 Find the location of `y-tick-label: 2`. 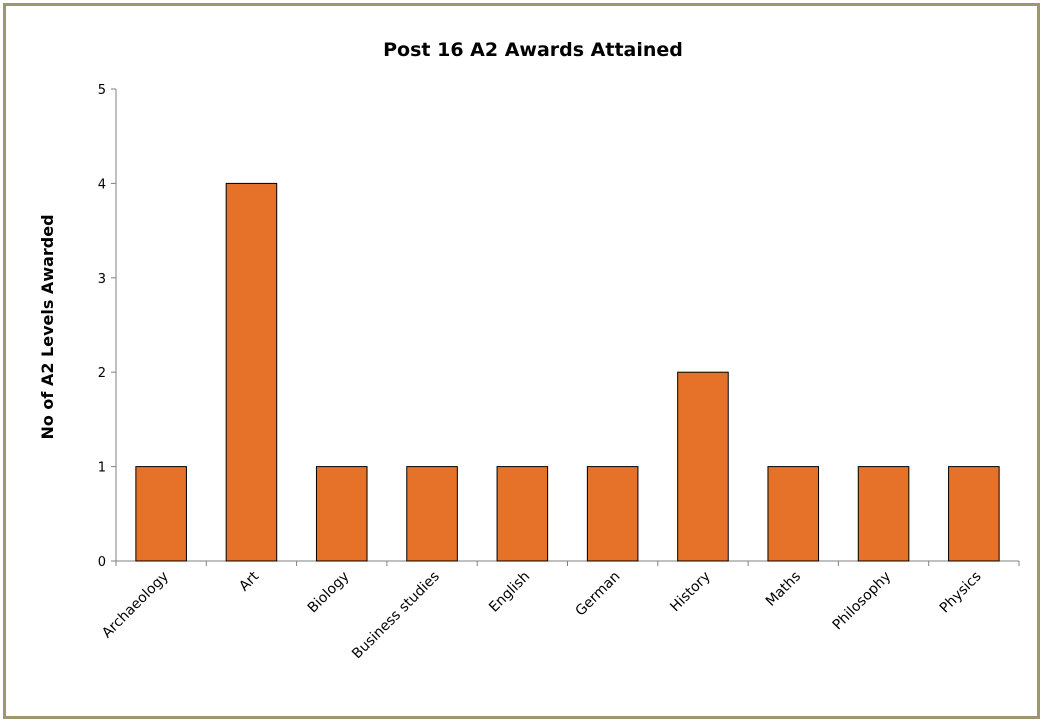

y-tick-label: 2 is located at coordinates (102, 373).